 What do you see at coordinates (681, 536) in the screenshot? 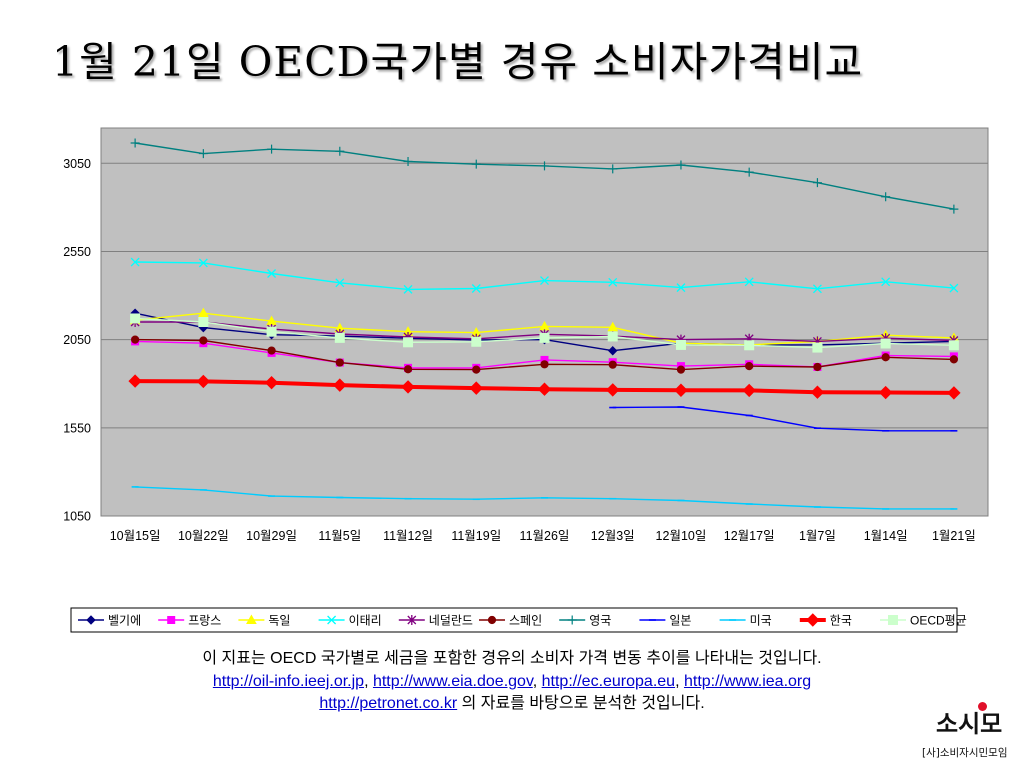
I see `x-tick-label: 12월10일` at bounding box center [681, 536].